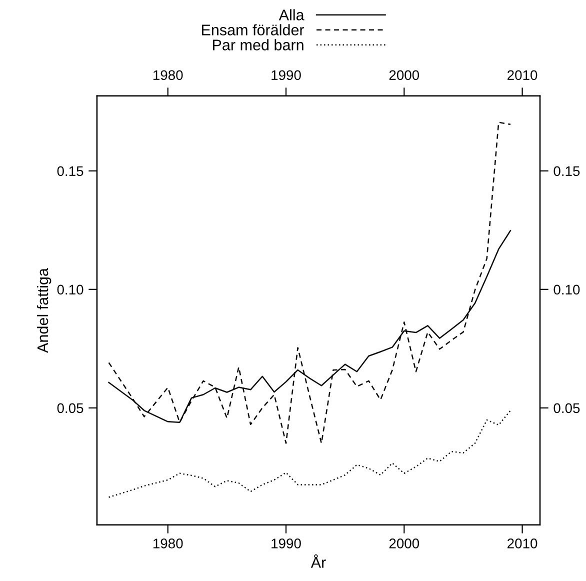  Describe the element at coordinates (291, 14) in the screenshot. I see `legend-label: Alla` at that location.